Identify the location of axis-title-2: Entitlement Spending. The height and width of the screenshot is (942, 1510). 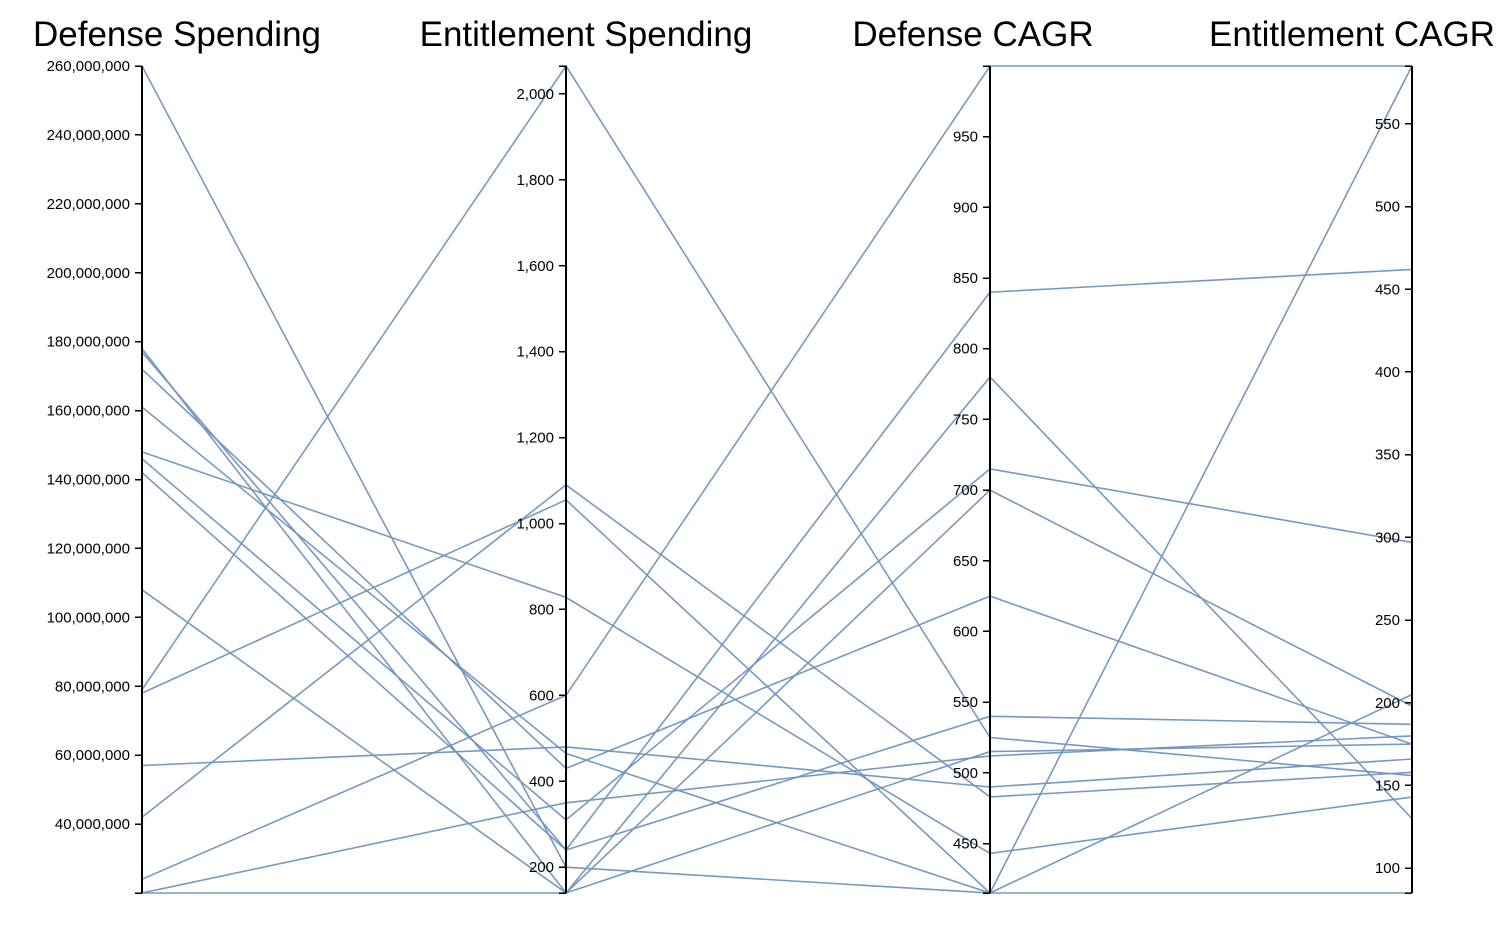
(586, 34).